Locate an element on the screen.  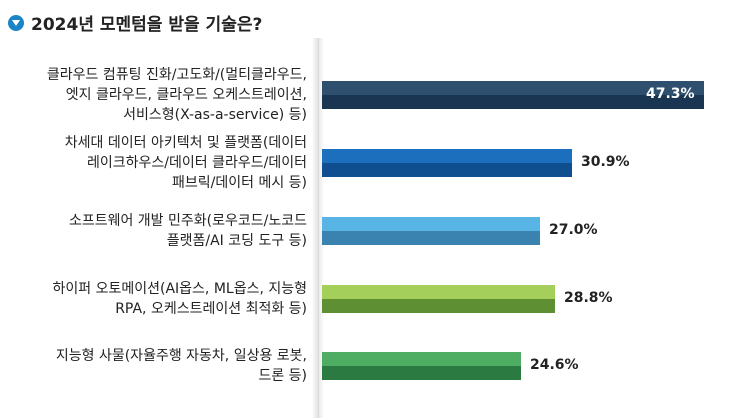
chart-title: 2024년 모멘텀을 받을 기술은? is located at coordinates (147, 25).